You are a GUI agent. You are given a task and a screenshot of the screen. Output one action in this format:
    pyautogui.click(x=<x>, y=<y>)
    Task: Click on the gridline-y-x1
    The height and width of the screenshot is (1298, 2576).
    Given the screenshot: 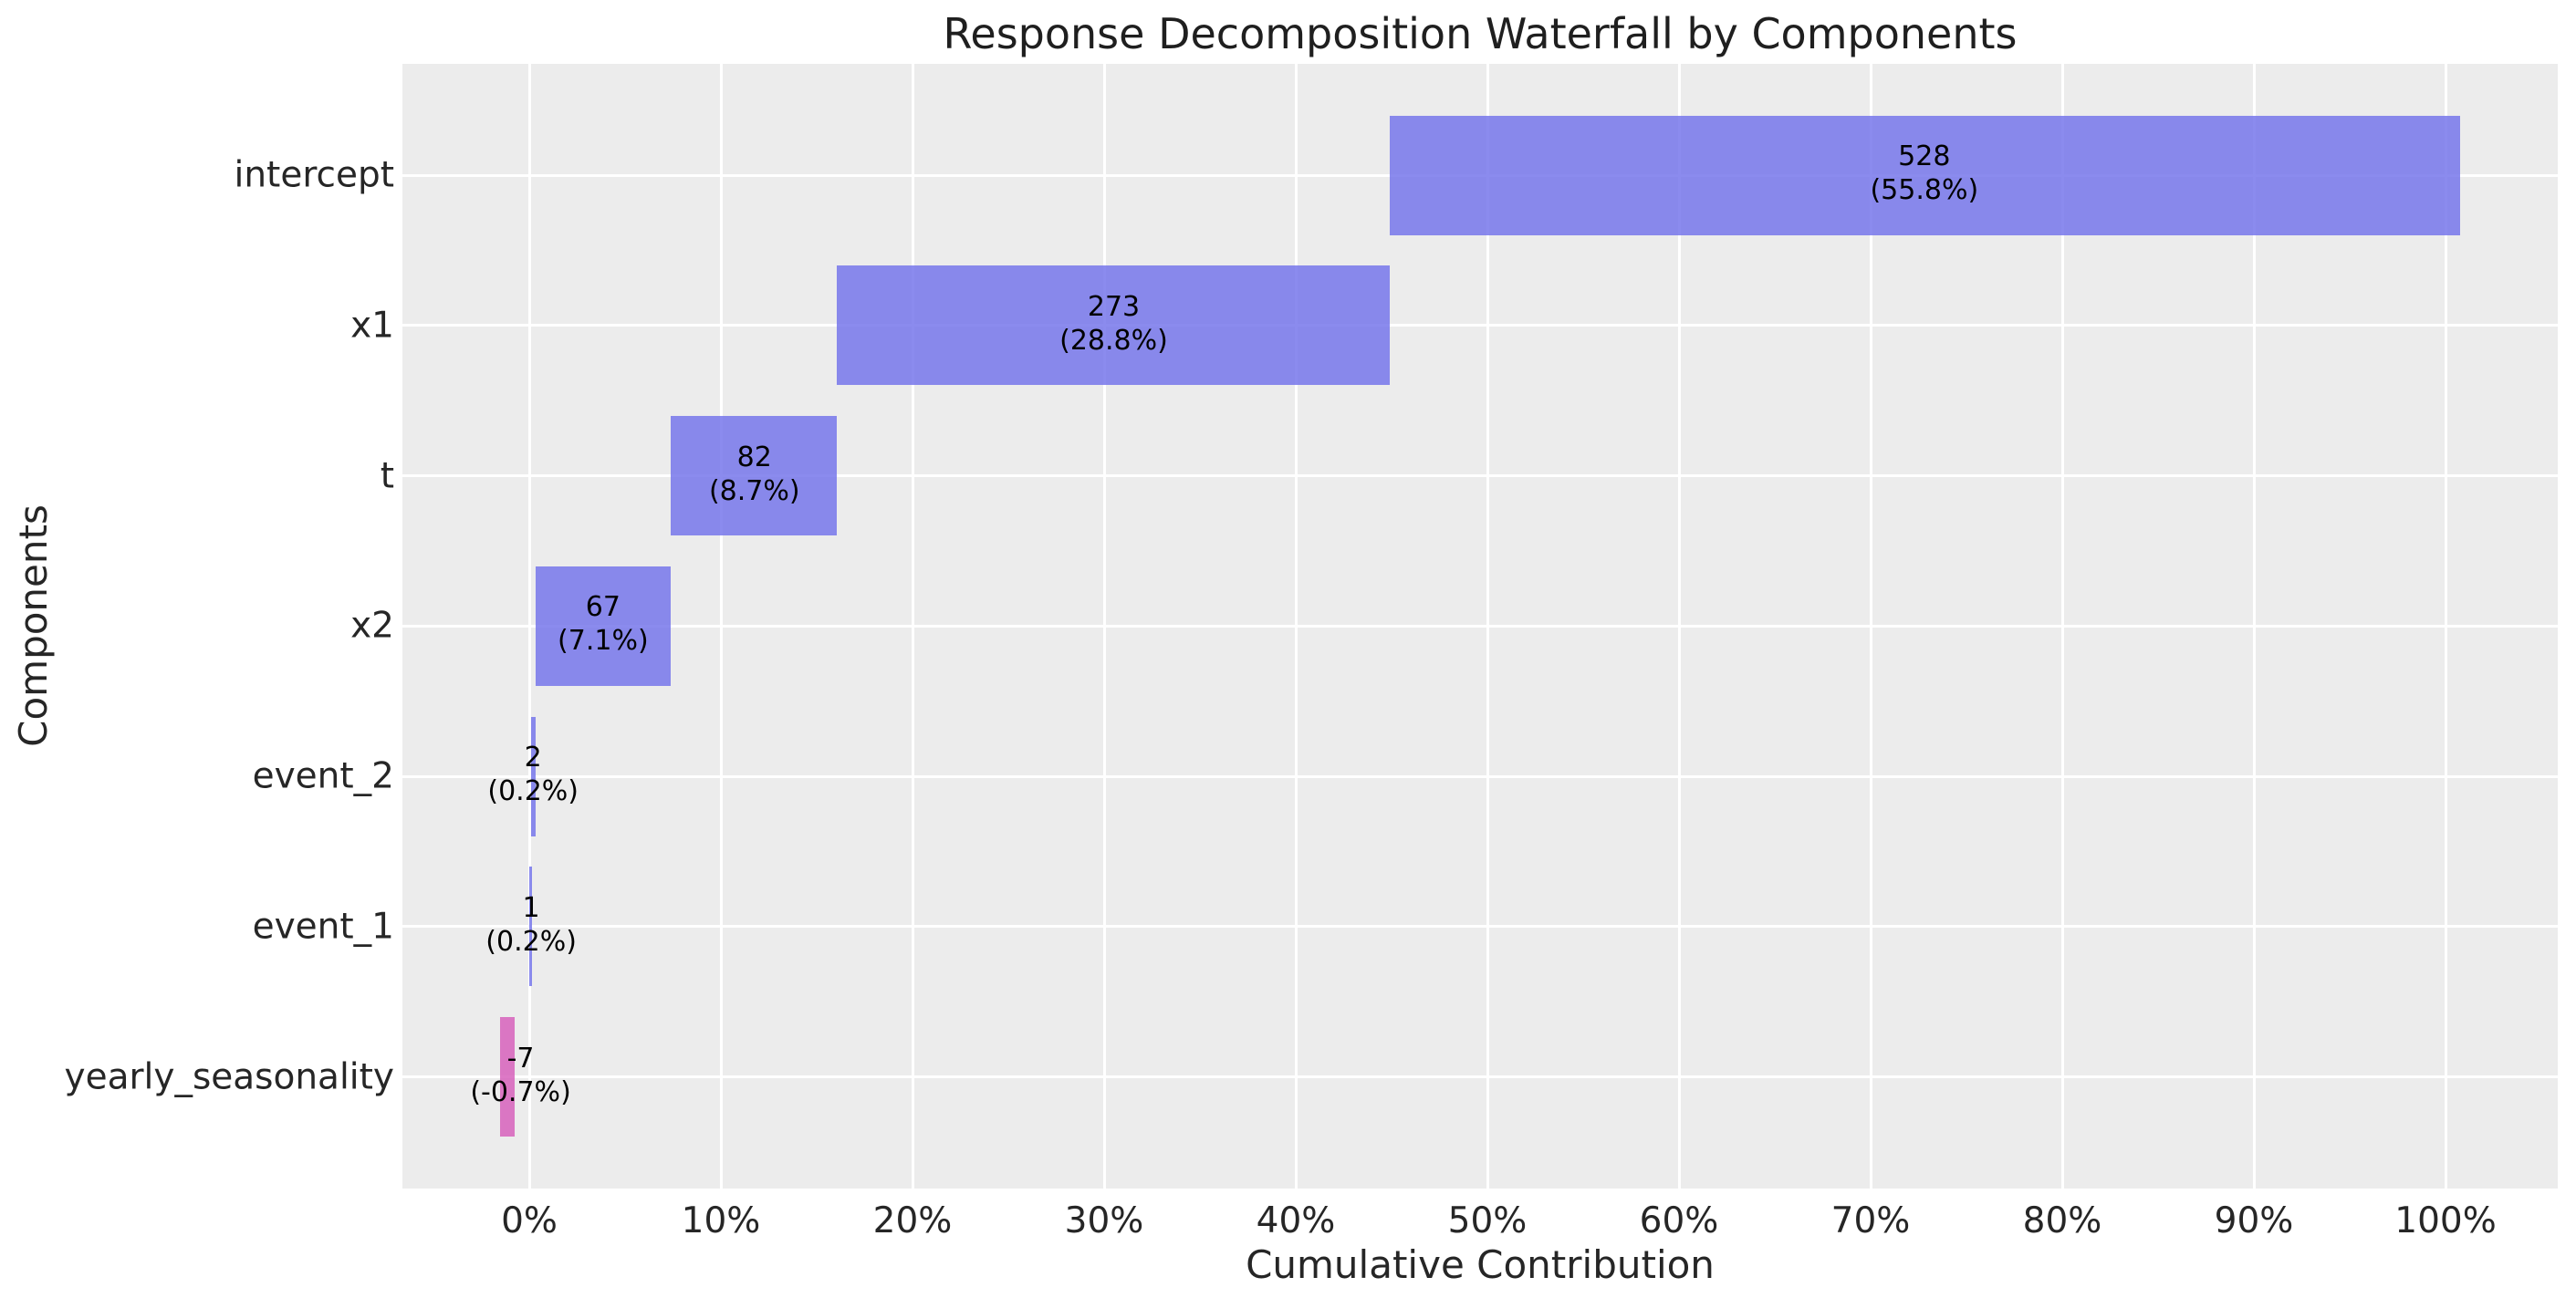 What is the action you would take?
    pyautogui.click(x=1480, y=325)
    